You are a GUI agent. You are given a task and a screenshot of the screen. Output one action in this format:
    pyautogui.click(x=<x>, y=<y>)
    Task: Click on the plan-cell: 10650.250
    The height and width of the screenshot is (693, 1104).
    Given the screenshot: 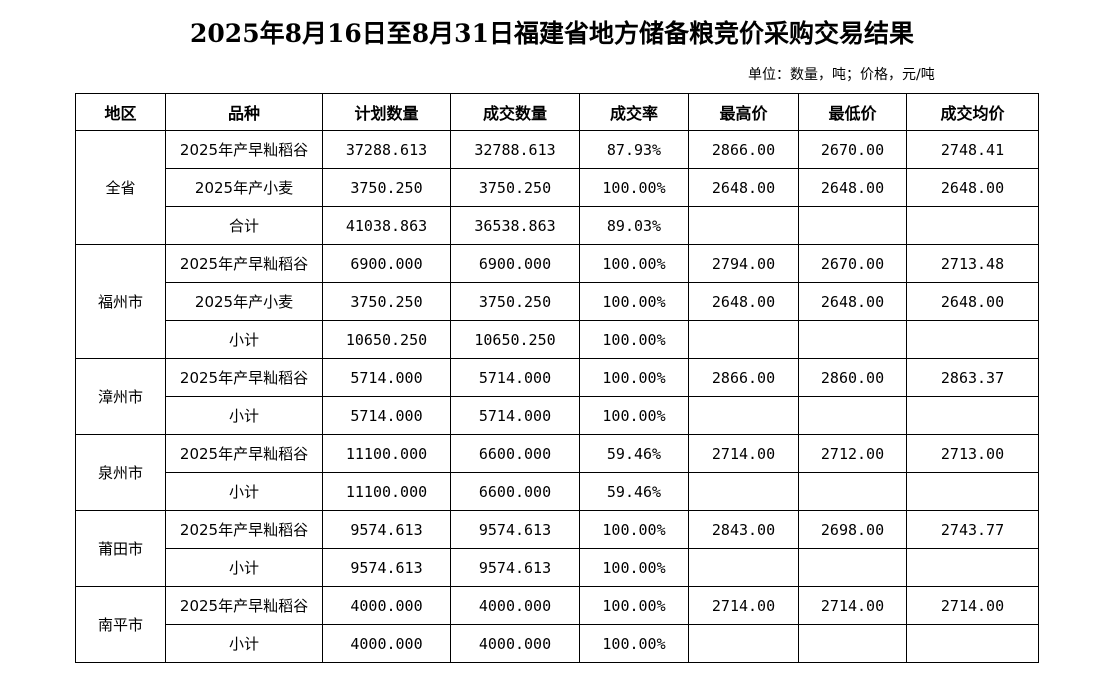 What is the action you would take?
    pyautogui.click(x=386, y=339)
    